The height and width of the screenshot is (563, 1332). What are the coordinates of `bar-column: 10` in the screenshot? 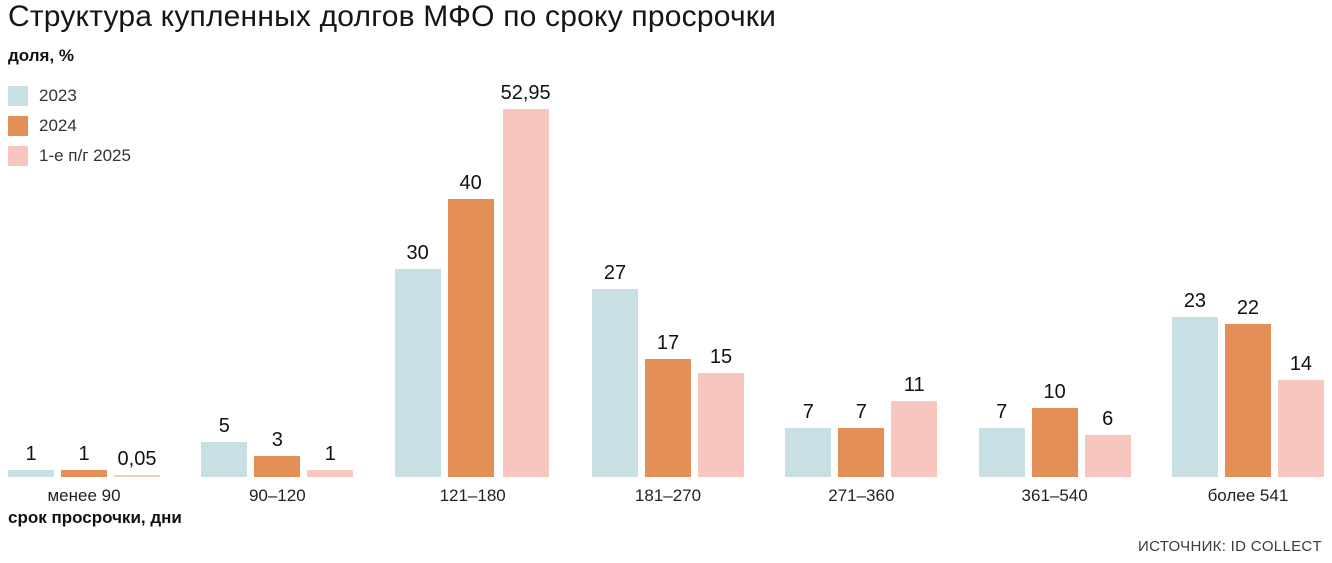 It's located at (1054, 429).